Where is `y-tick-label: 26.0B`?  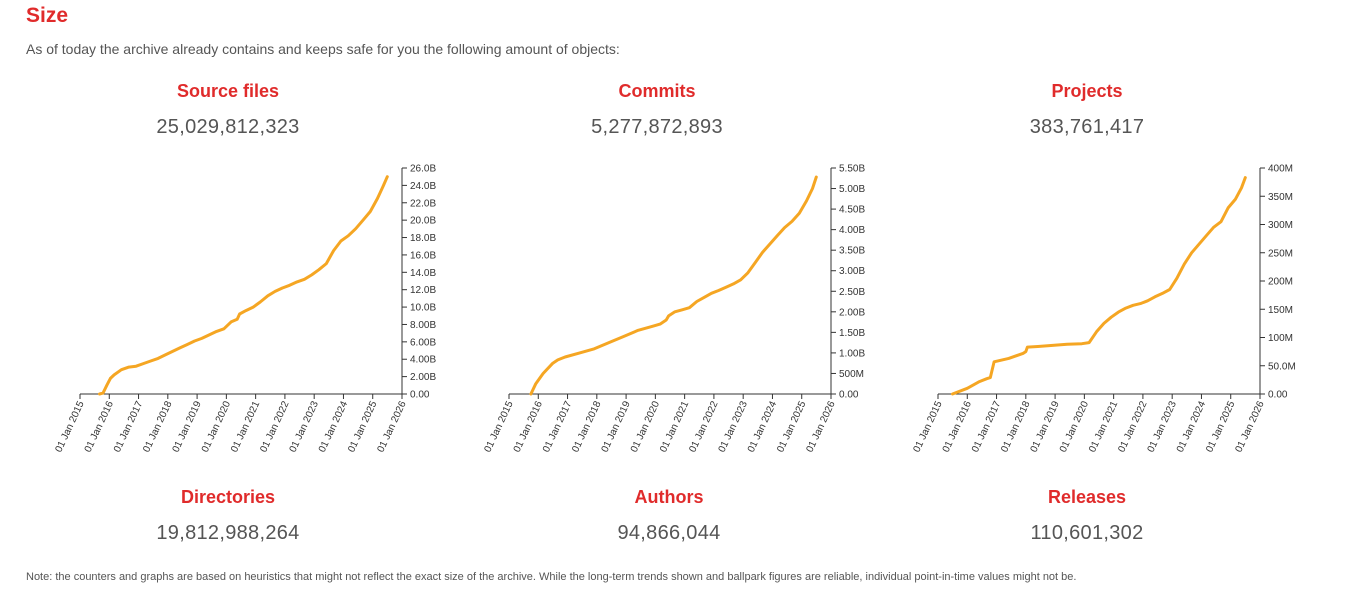
y-tick-label: 26.0B is located at coordinates (423, 169).